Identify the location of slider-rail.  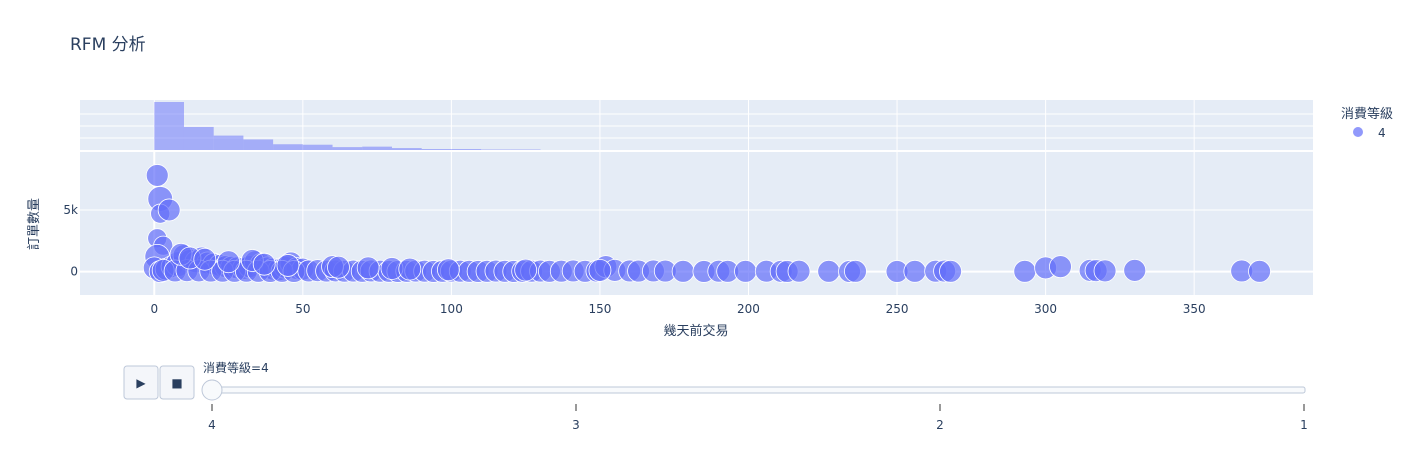
(758, 390).